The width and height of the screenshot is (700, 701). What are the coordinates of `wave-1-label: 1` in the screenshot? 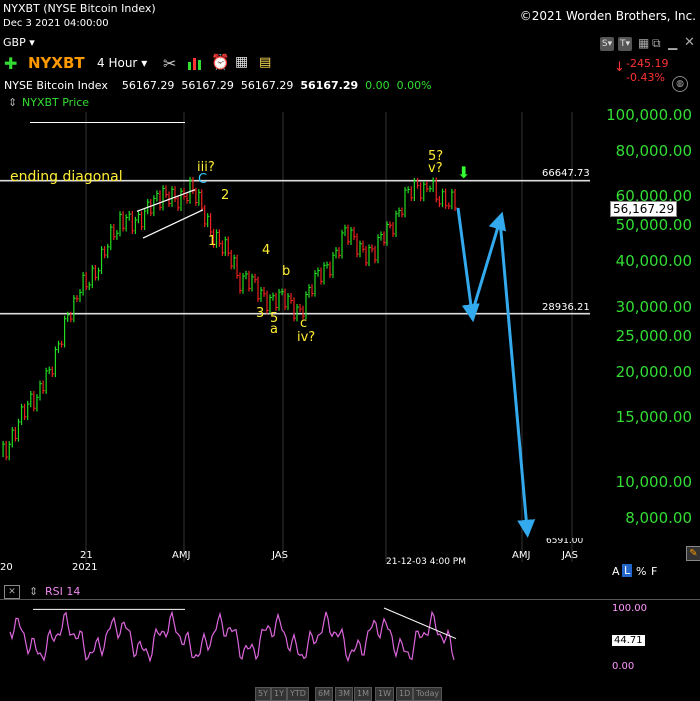 It's located at (212, 241).